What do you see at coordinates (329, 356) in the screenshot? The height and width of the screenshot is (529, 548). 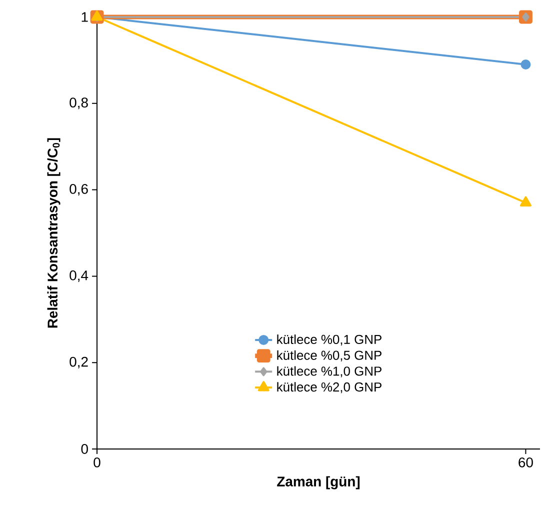 I see `legend-label: kütlece %0,5 GNP` at bounding box center [329, 356].